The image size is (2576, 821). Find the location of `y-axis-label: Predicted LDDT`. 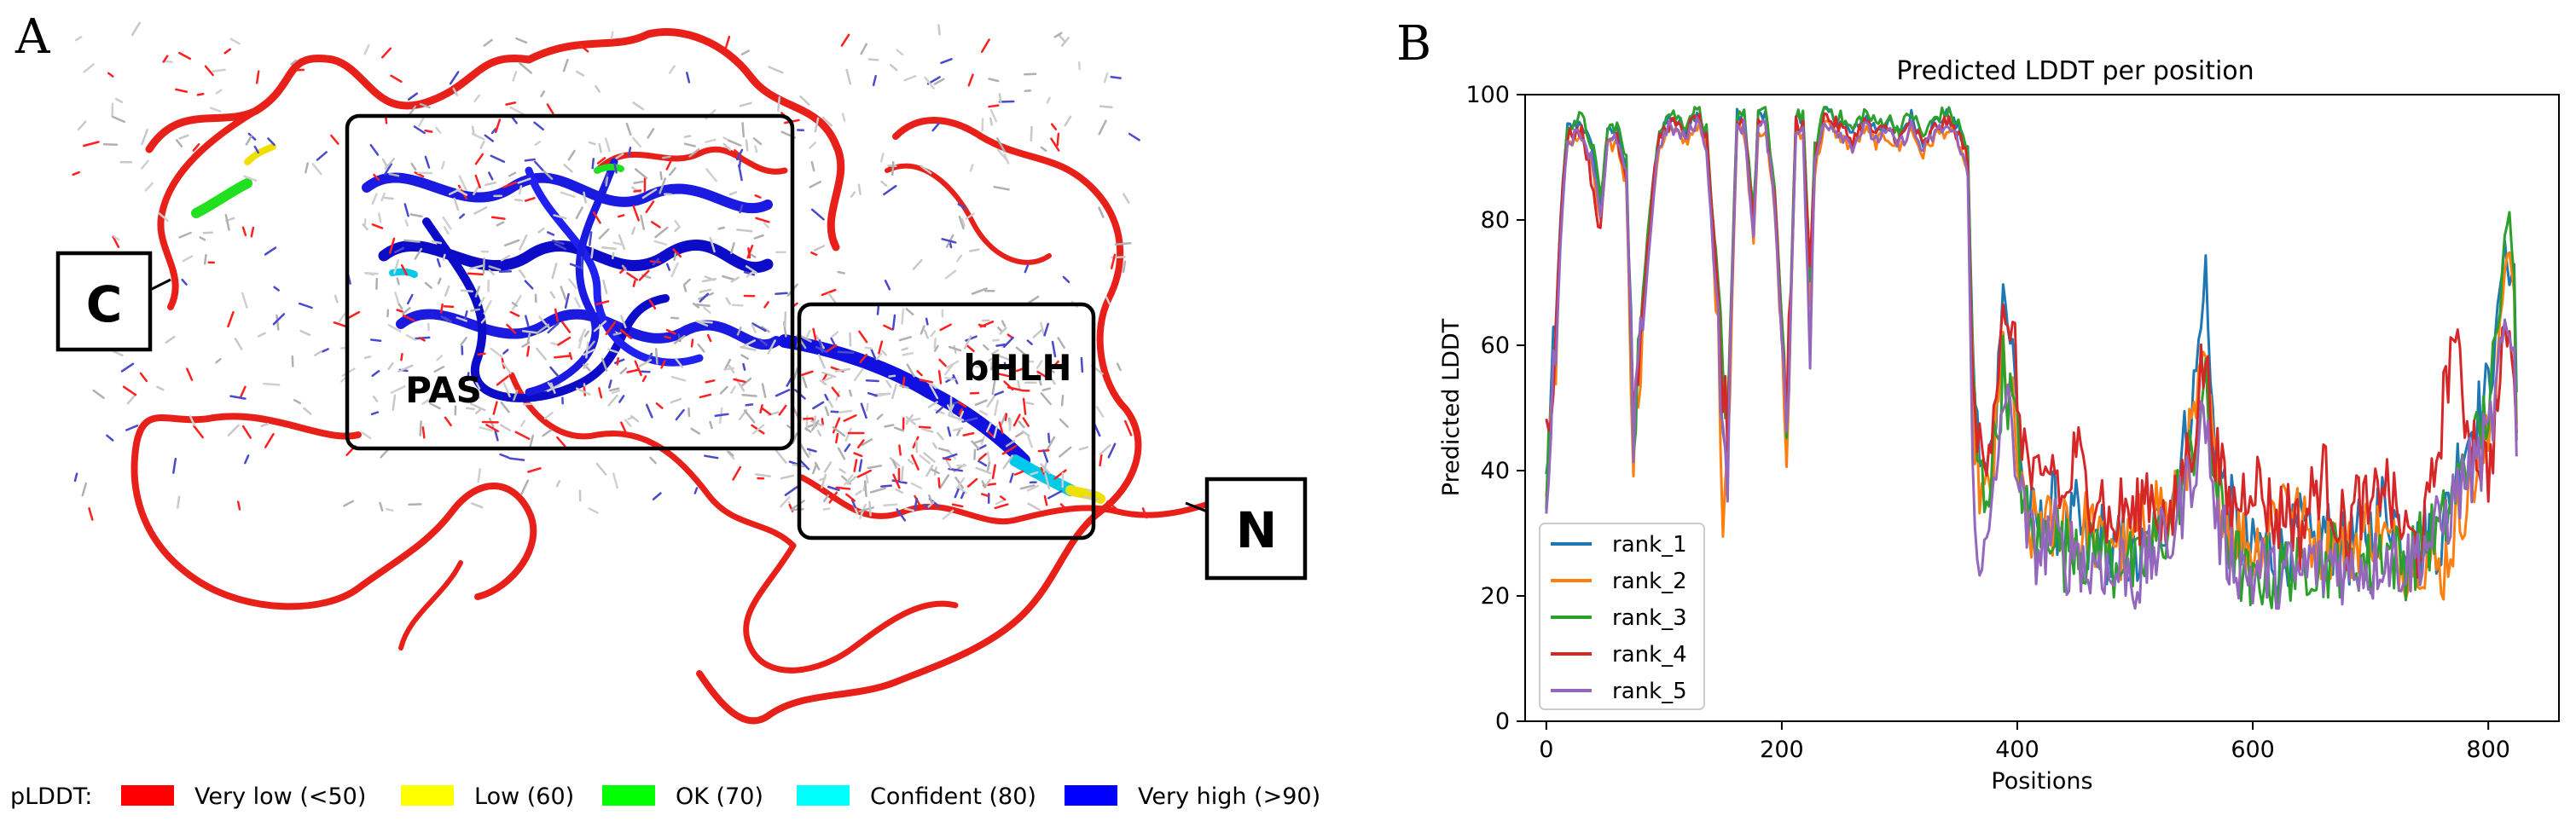

y-axis-label: Predicted LDDT is located at coordinates (1451, 407).